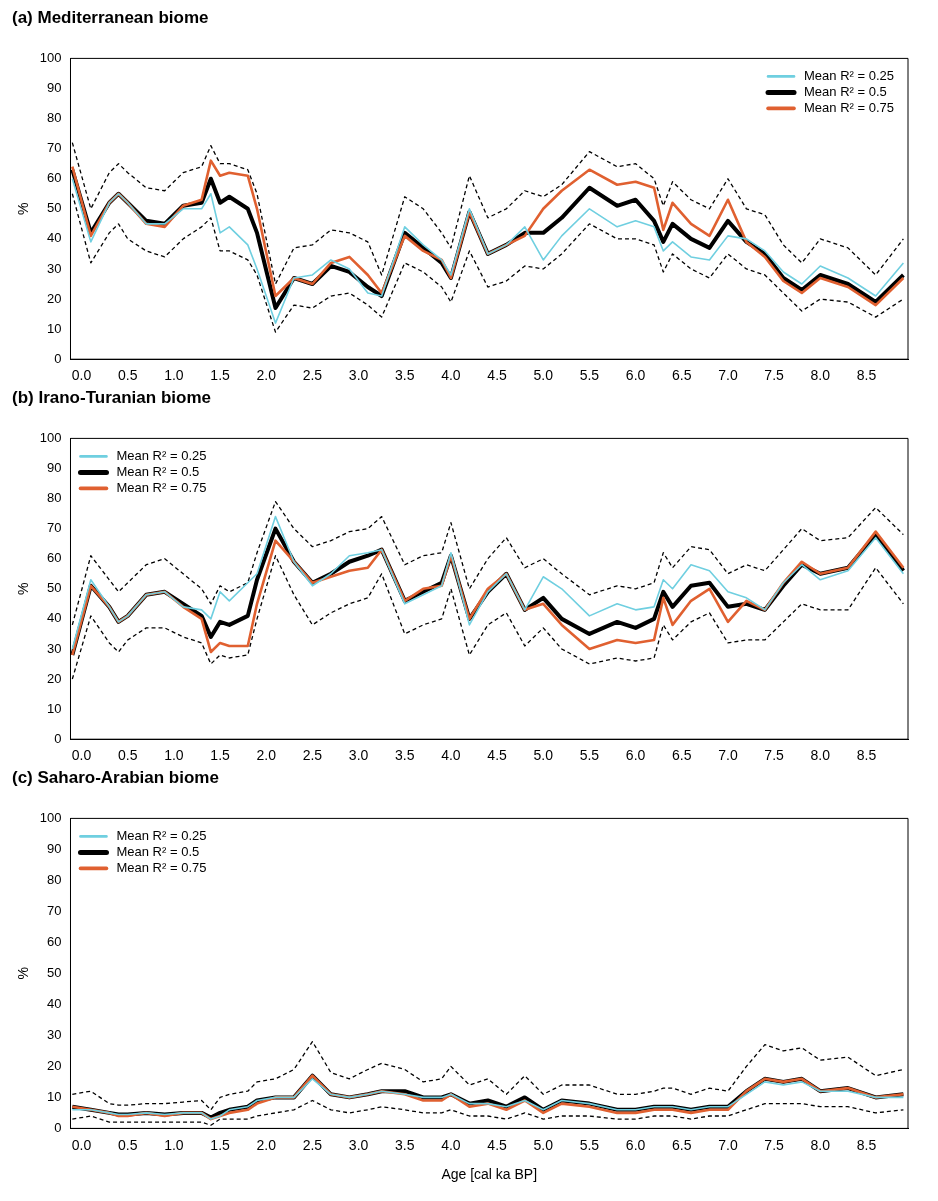 Image resolution: width=938 pixels, height=1201 pixels. Describe the element at coordinates (111, 397) in the screenshot. I see `chart-title: (b) Irano-Turanian biome` at that location.